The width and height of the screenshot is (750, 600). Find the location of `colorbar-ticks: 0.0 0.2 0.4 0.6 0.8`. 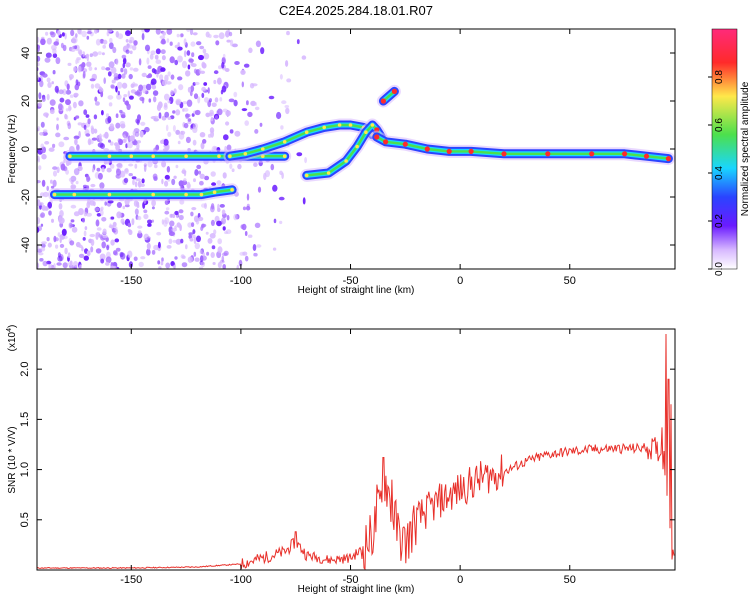

colorbar-ticks: 0.0 0.2 0.4 0.6 0.8 is located at coordinates (716, 173).